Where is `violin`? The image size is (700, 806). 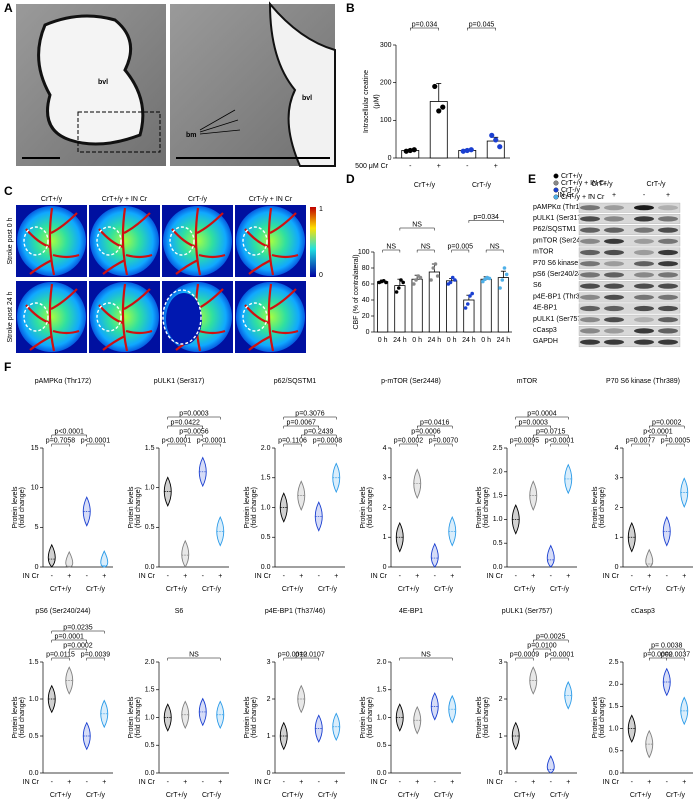 violin is located at coordinates (649, 558).